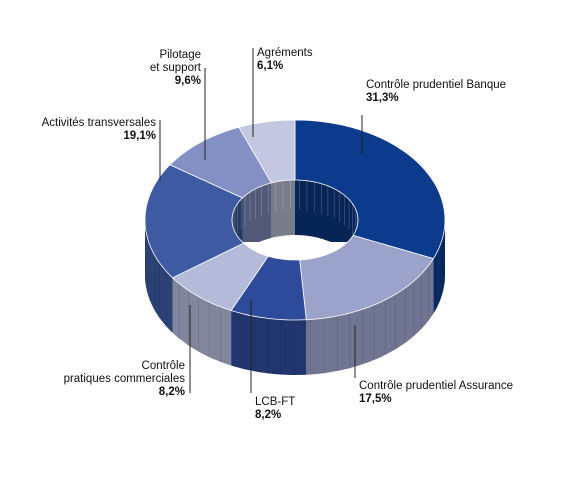 Image resolution: width=568 pixels, height=477 pixels. What do you see at coordinates (139, 136) in the screenshot?
I see `slice-value-4: 19,1%` at bounding box center [139, 136].